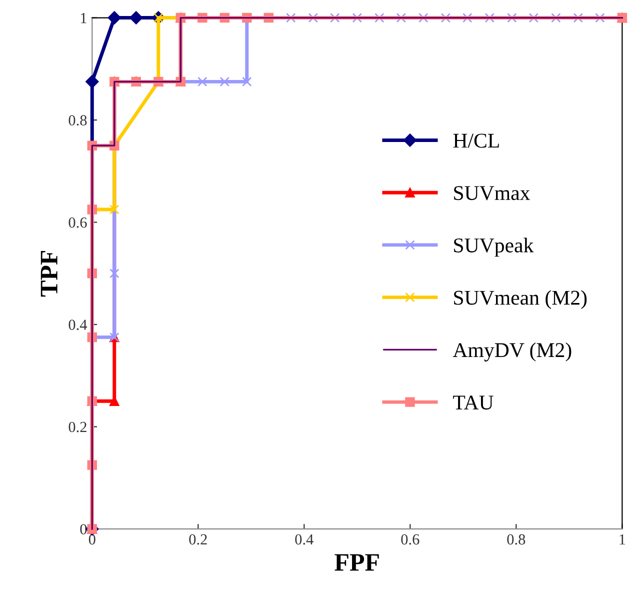 Image resolution: width=631 pixels, height=593 pixels. What do you see at coordinates (198, 539) in the screenshot?
I see `x-tick-label: 0.2` at bounding box center [198, 539].